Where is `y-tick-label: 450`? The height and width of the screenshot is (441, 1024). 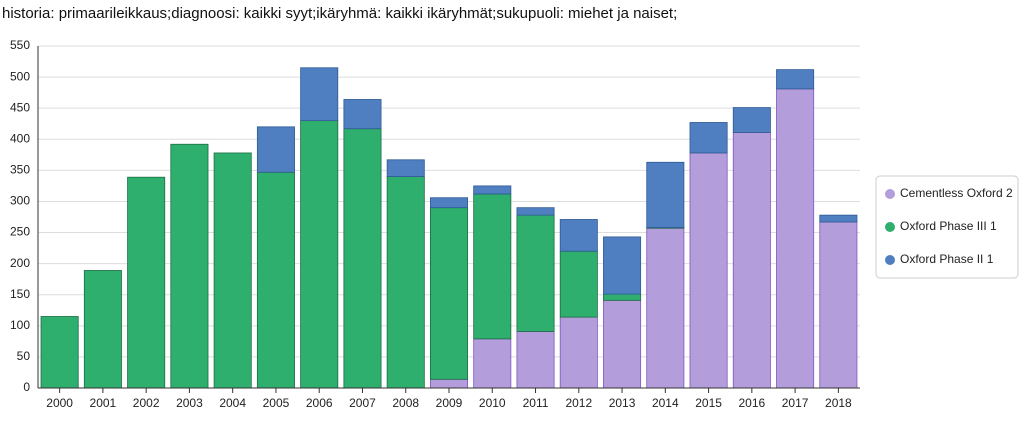 y-tick-label: 450 is located at coordinates (20, 107).